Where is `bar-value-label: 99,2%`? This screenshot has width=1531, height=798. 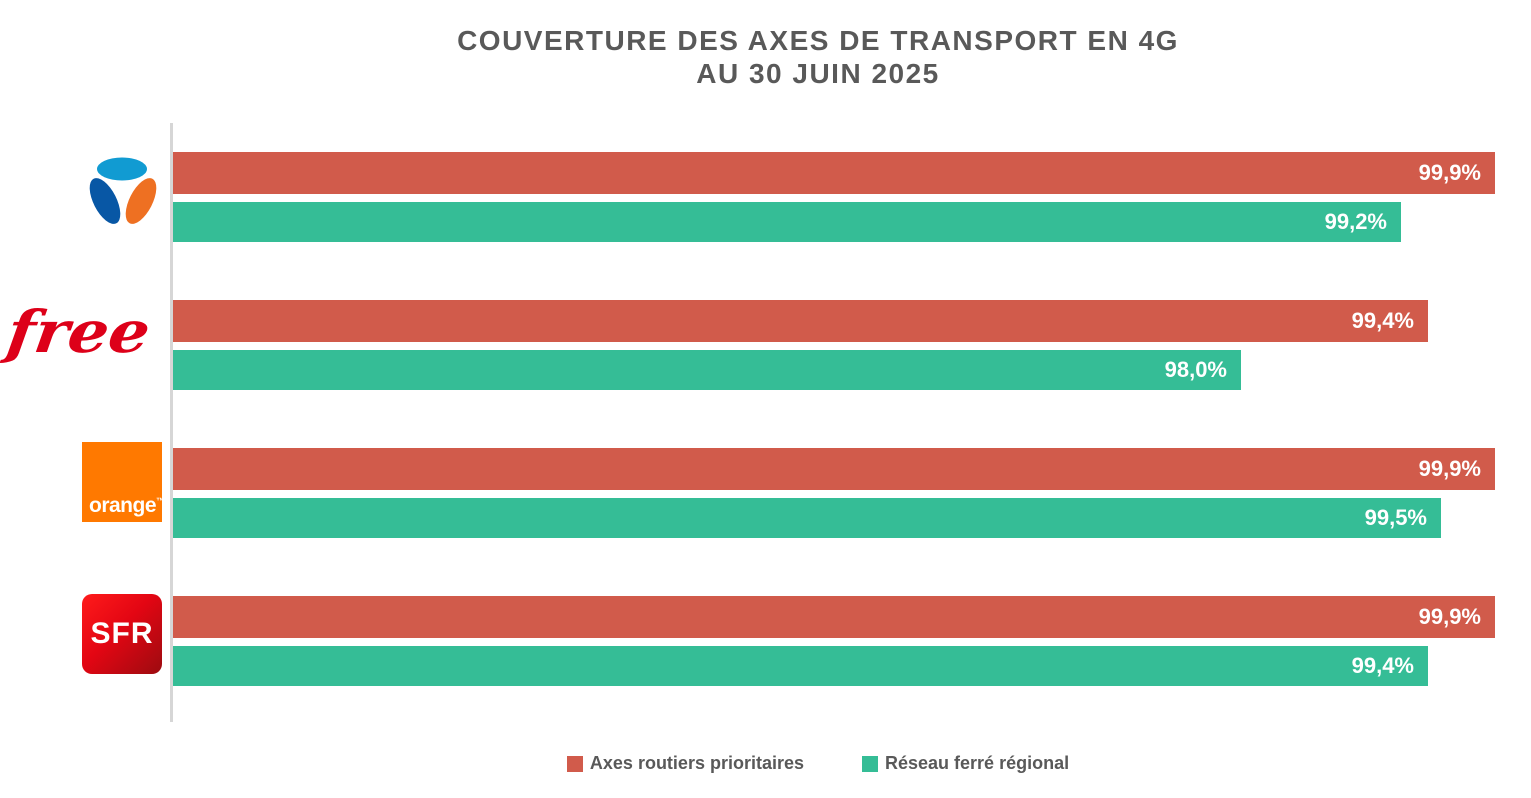
bar-value-label: 99,2% is located at coordinates (1355, 221).